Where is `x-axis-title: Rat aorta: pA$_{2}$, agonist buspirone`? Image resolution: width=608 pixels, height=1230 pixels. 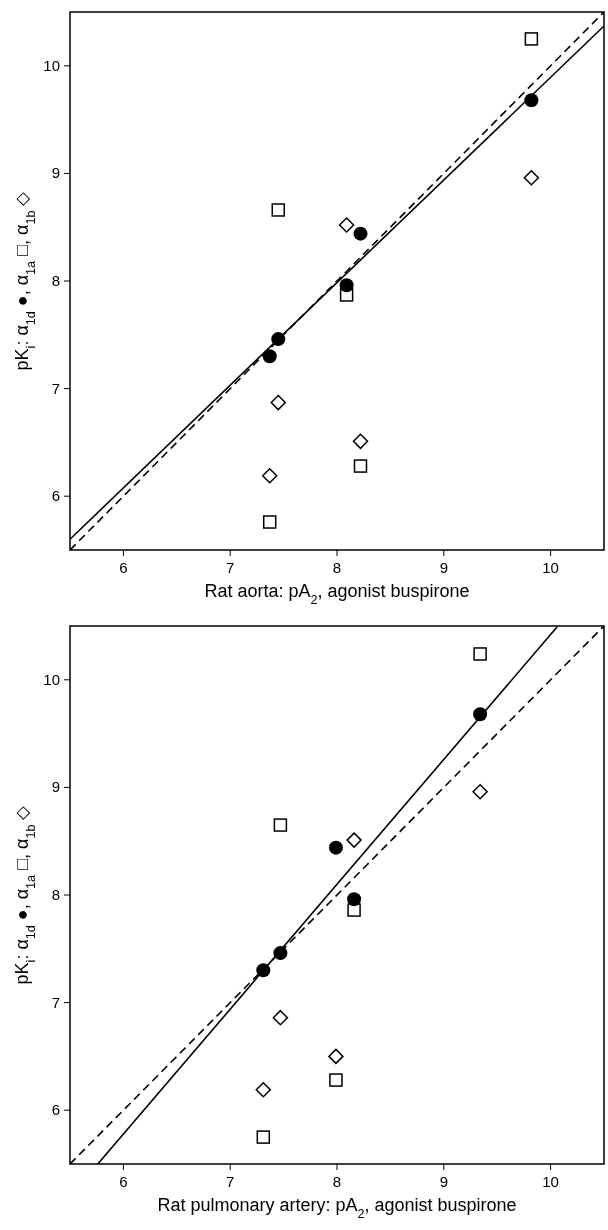
x-axis-title: Rat aorta: pA$_{2}$, agonist buspirone is located at coordinates (337, 594).